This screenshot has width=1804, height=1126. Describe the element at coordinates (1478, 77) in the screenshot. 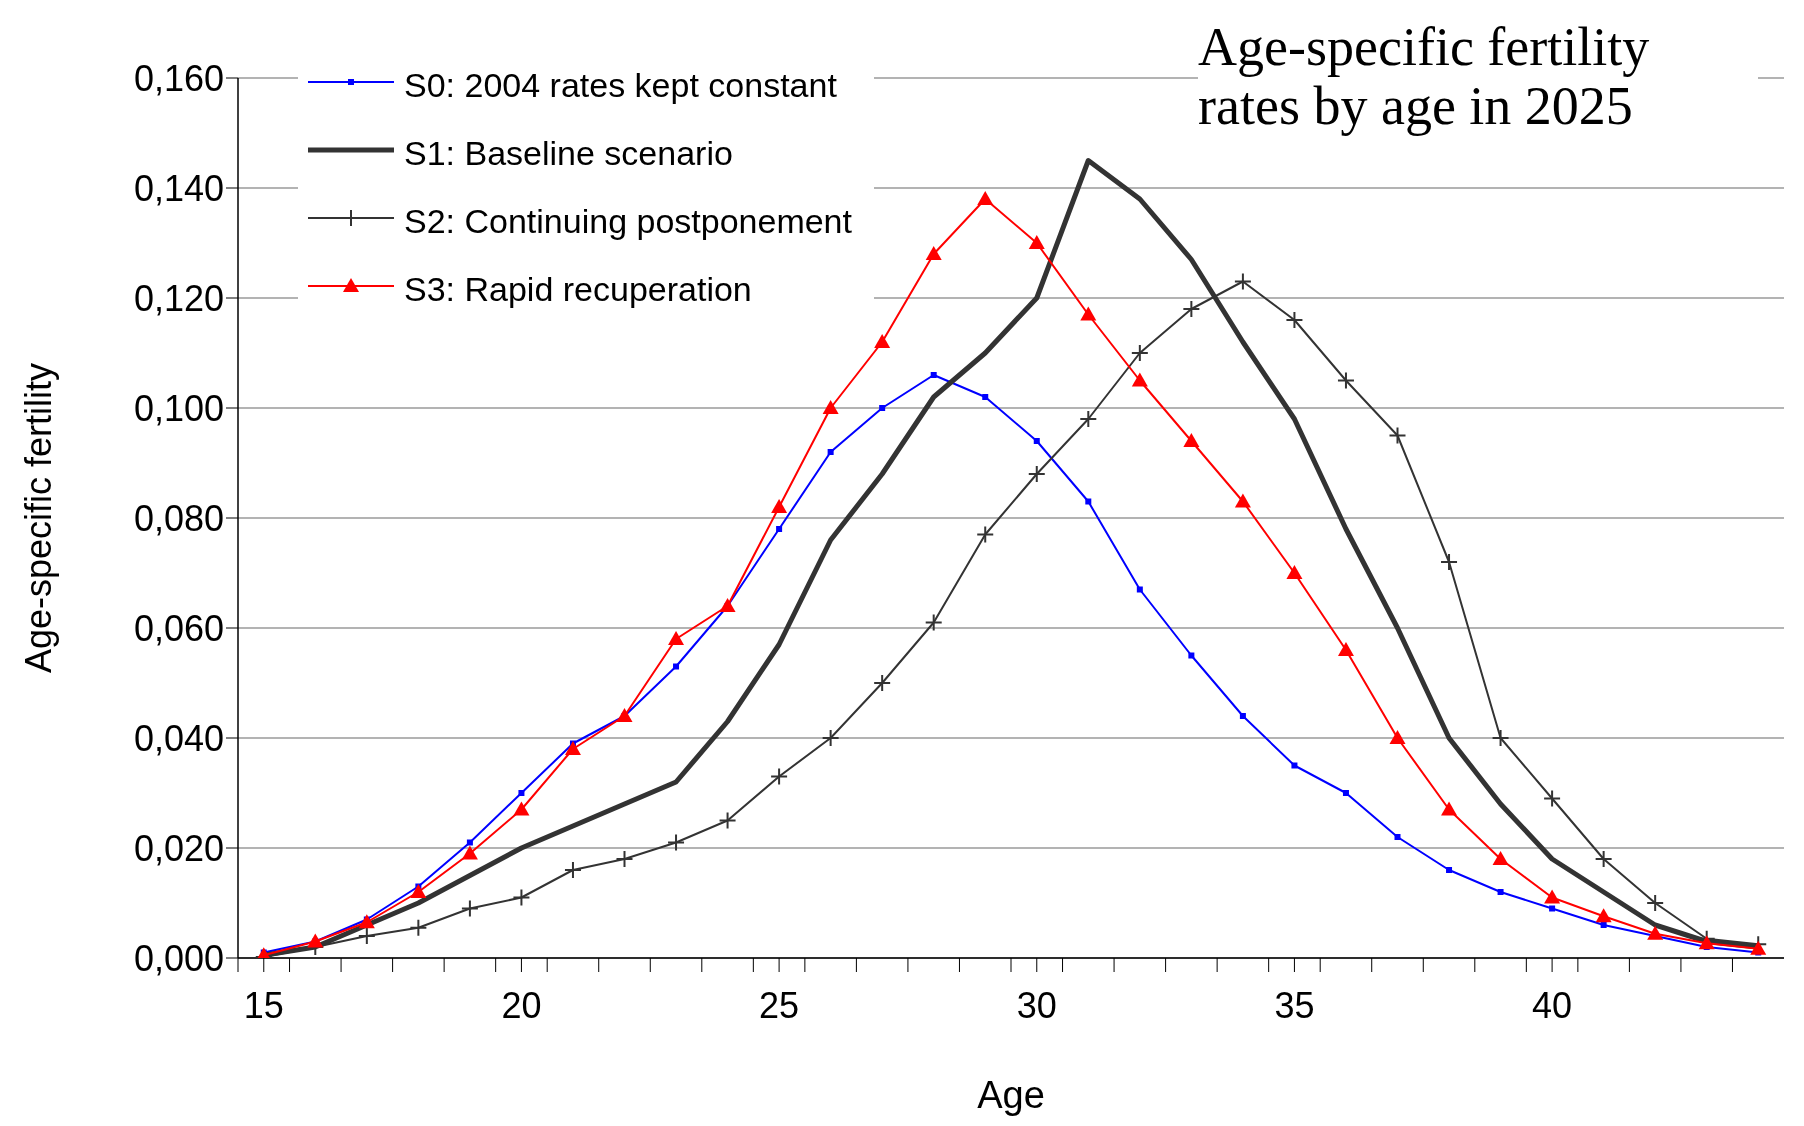

I see `chart-title: Age-specific fertility rates by age in 2025` at that location.